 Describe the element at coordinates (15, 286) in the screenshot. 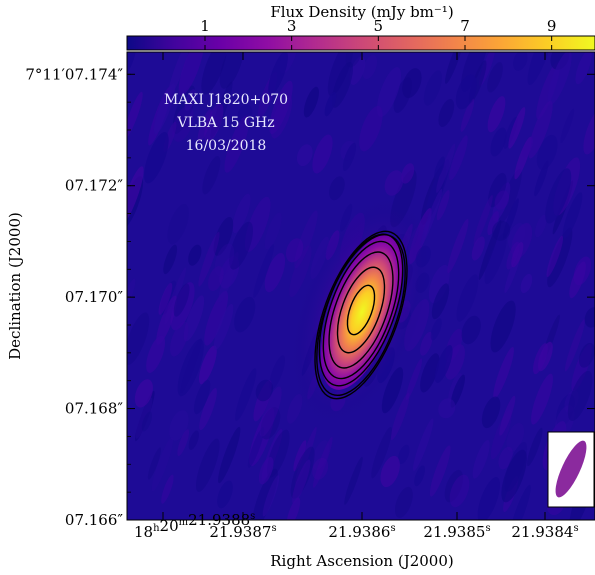

I see `y-axis-label: Declination (J2000)` at that location.